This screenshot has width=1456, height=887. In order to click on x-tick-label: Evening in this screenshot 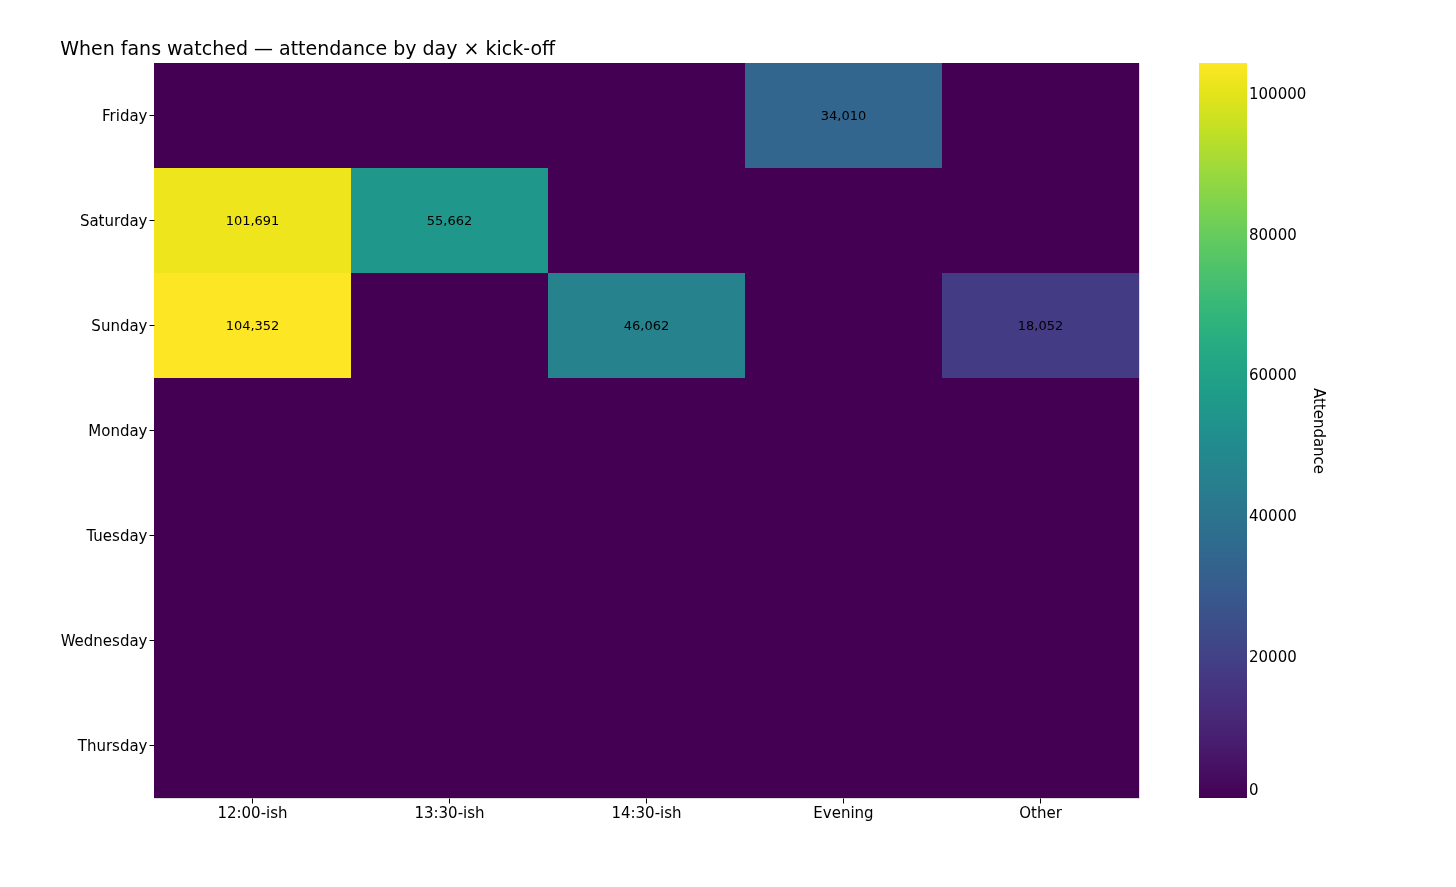, I will do `click(843, 812)`.